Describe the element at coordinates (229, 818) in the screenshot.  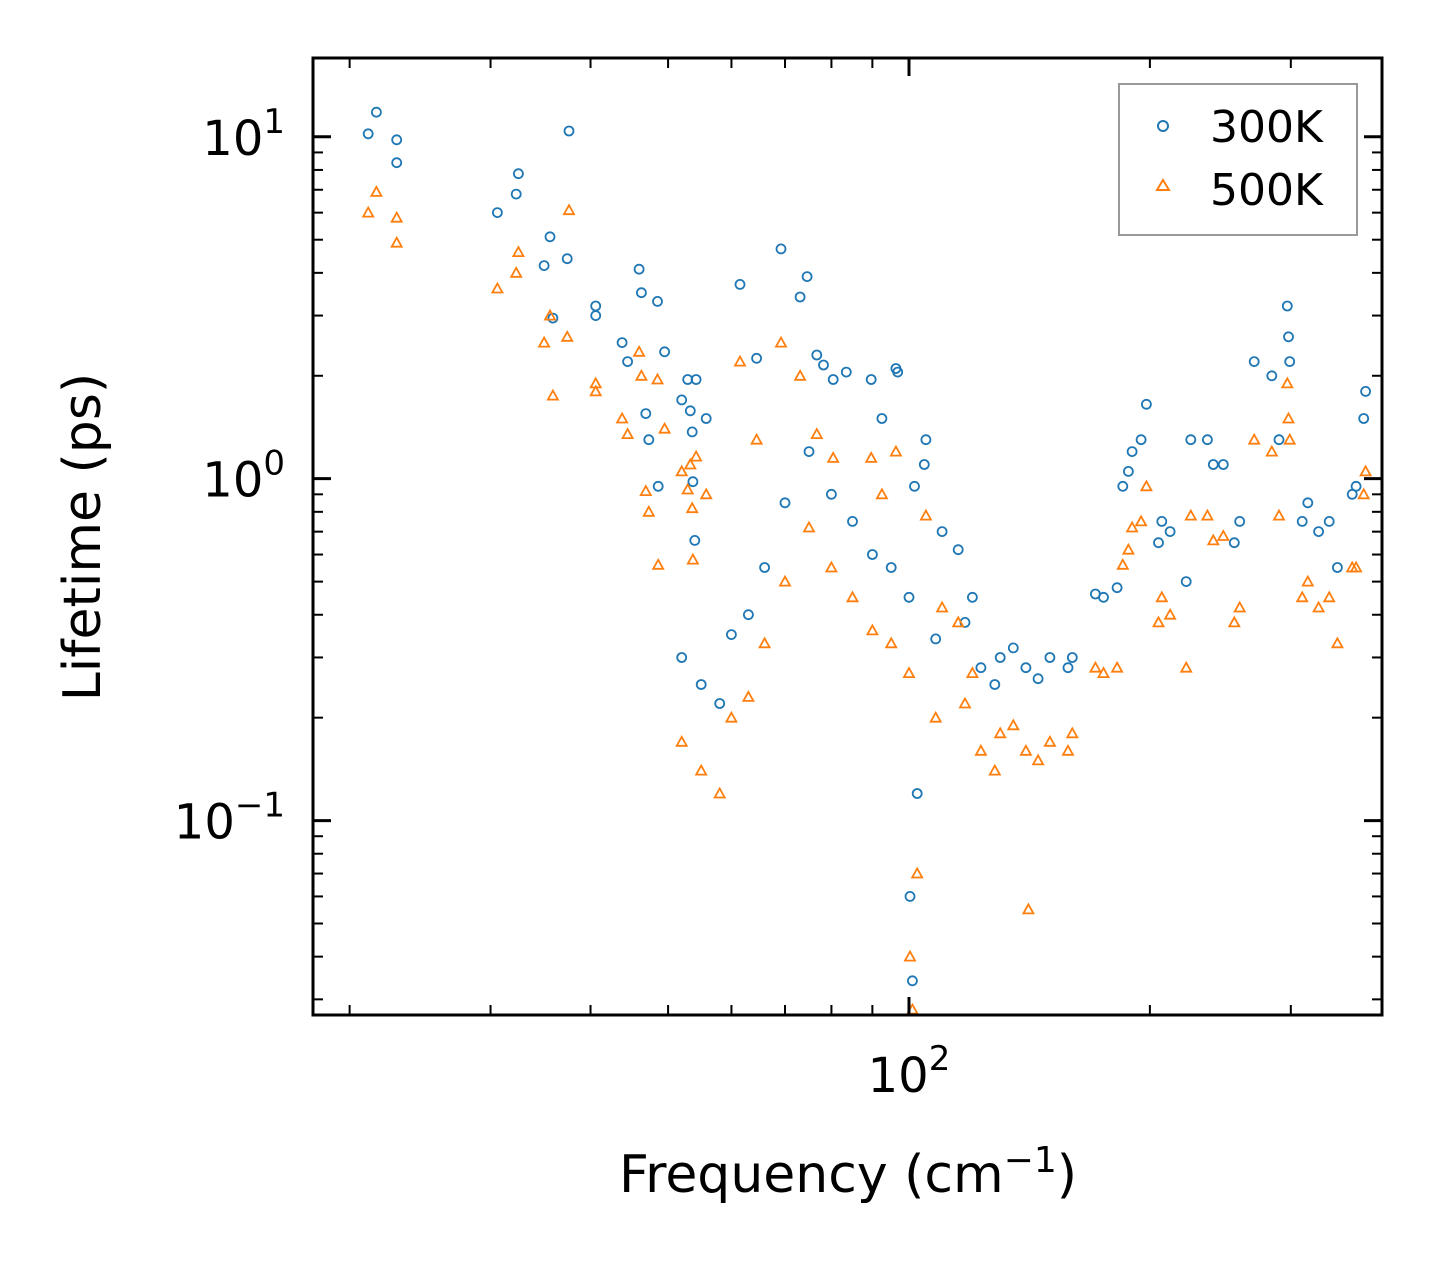
I see `y-tick-label: 10⁻¹` at that location.